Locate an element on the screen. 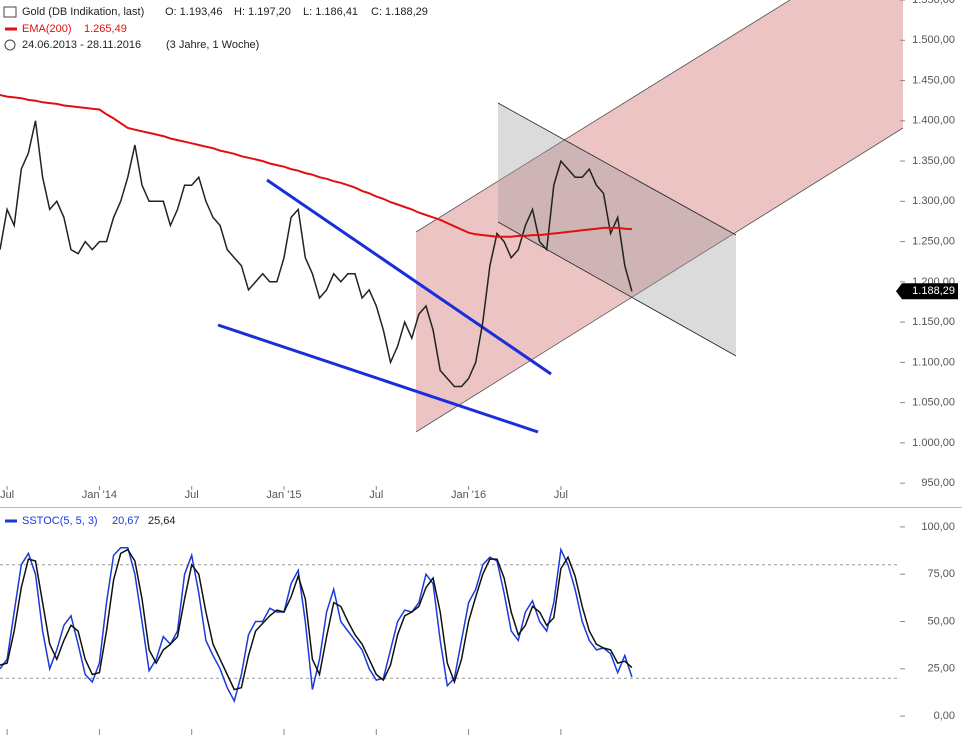 This screenshot has width=962, height=735. legend-value: 20,67 is located at coordinates (126, 521).